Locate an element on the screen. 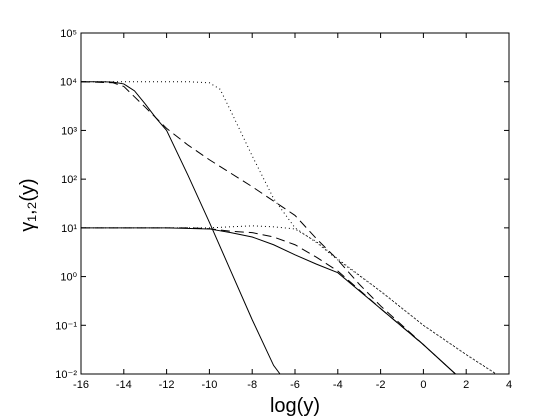 The height and width of the screenshot is (420, 560). x-tick-label: -16 is located at coordinates (81, 385).